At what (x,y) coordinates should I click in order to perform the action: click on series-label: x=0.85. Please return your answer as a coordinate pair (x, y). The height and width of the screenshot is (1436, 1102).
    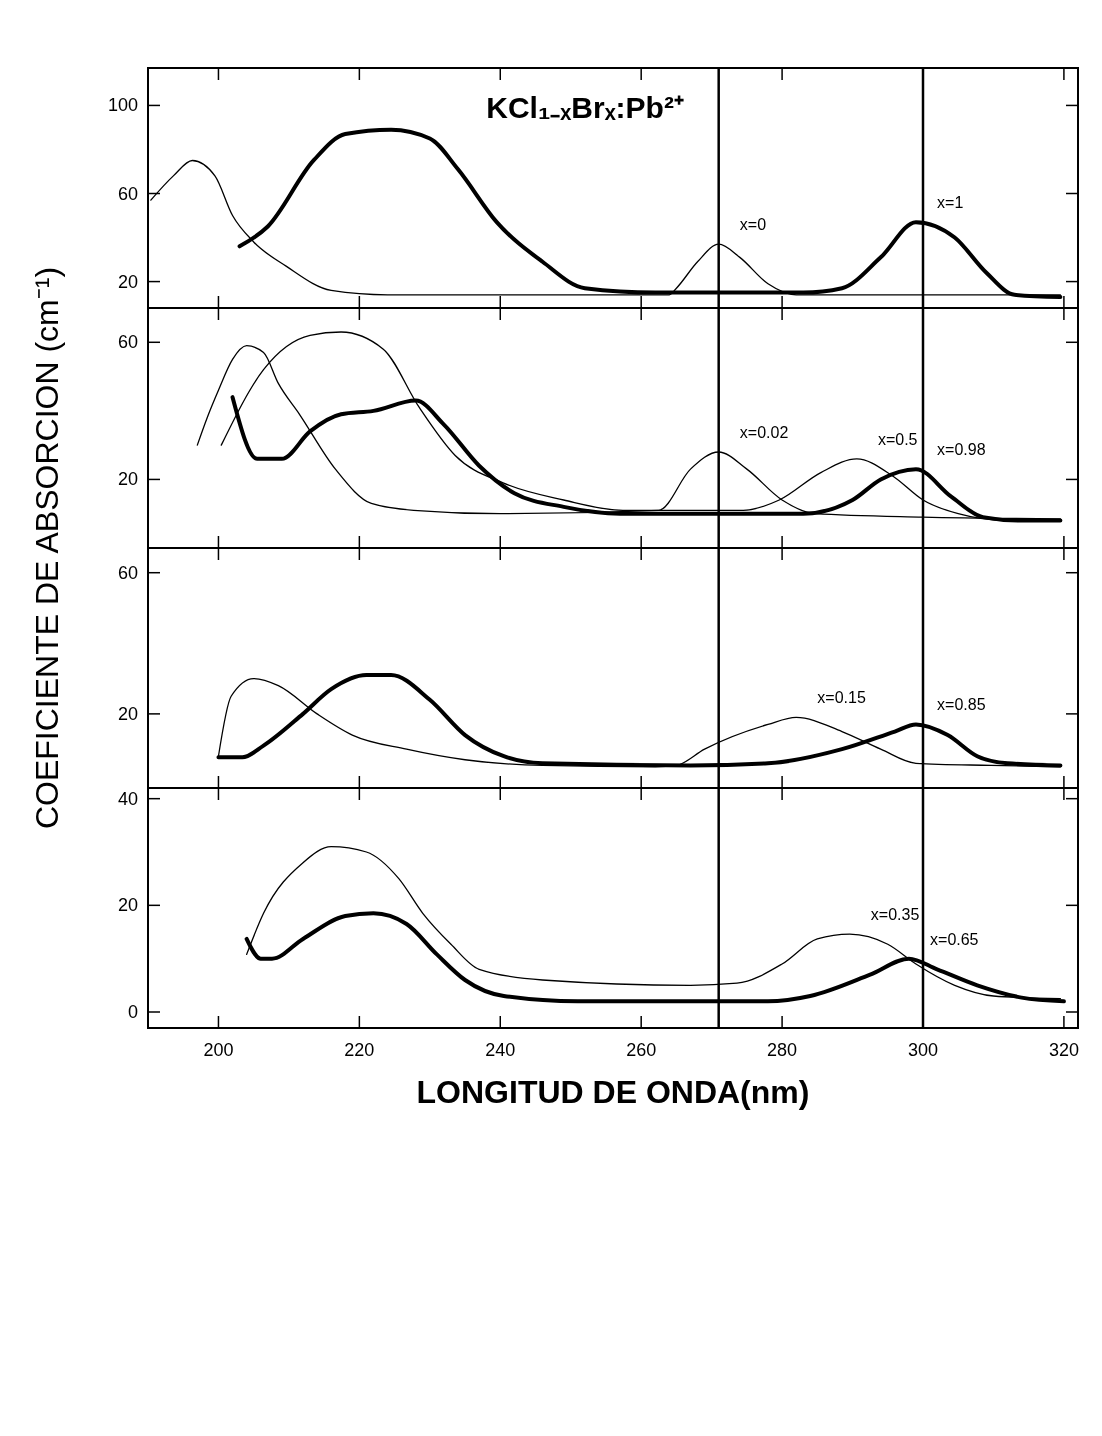
    Looking at the image, I should click on (961, 705).